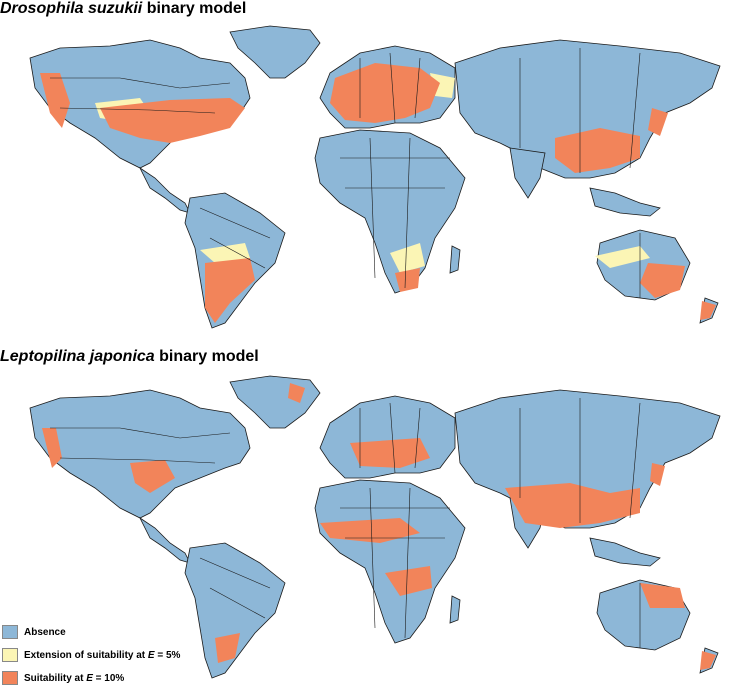  Describe the element at coordinates (10, 632) in the screenshot. I see `legend-swatch-absence` at that location.